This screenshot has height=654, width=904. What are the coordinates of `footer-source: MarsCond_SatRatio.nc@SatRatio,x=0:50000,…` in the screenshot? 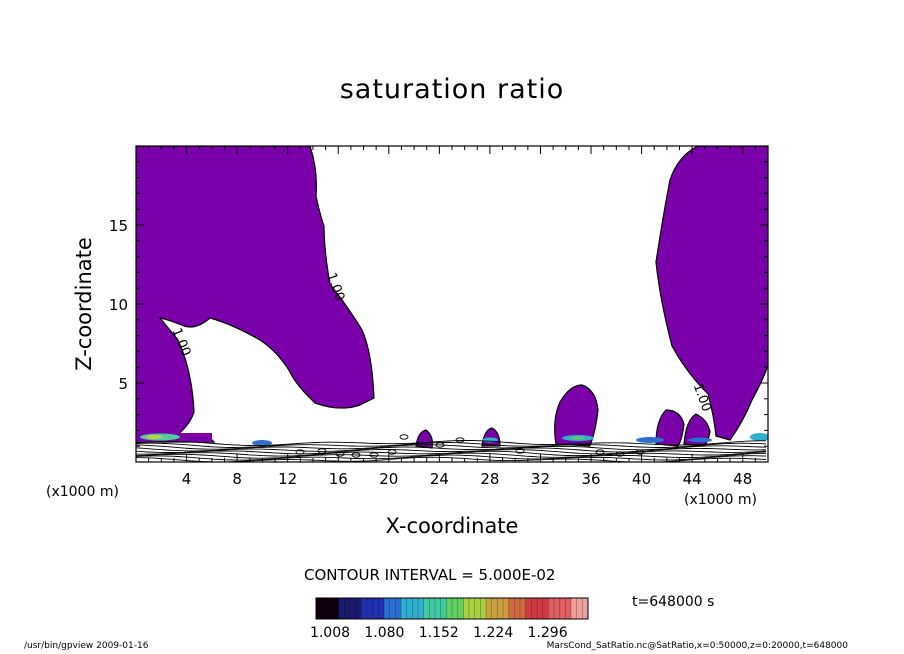 It's located at (697, 646).